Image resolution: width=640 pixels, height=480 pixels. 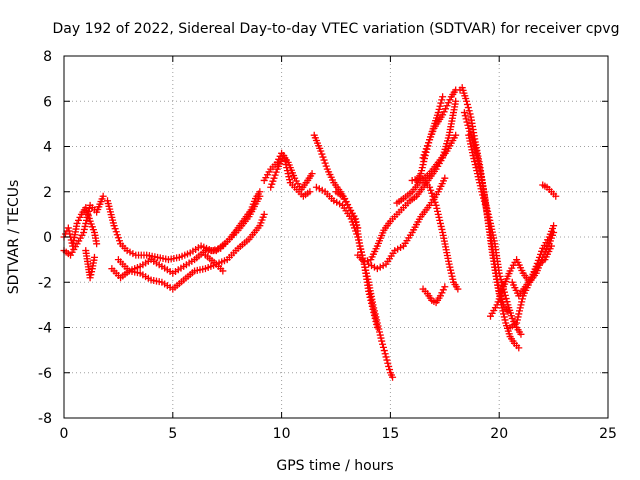 I want to click on x-tick-label: 20, so click(x=499, y=434).